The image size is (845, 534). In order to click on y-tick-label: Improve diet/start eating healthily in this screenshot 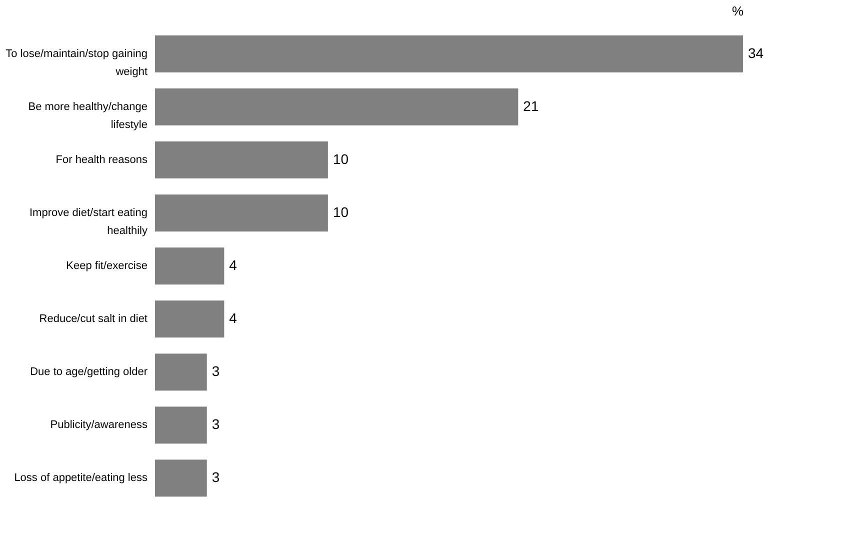, I will do `click(88, 221)`.